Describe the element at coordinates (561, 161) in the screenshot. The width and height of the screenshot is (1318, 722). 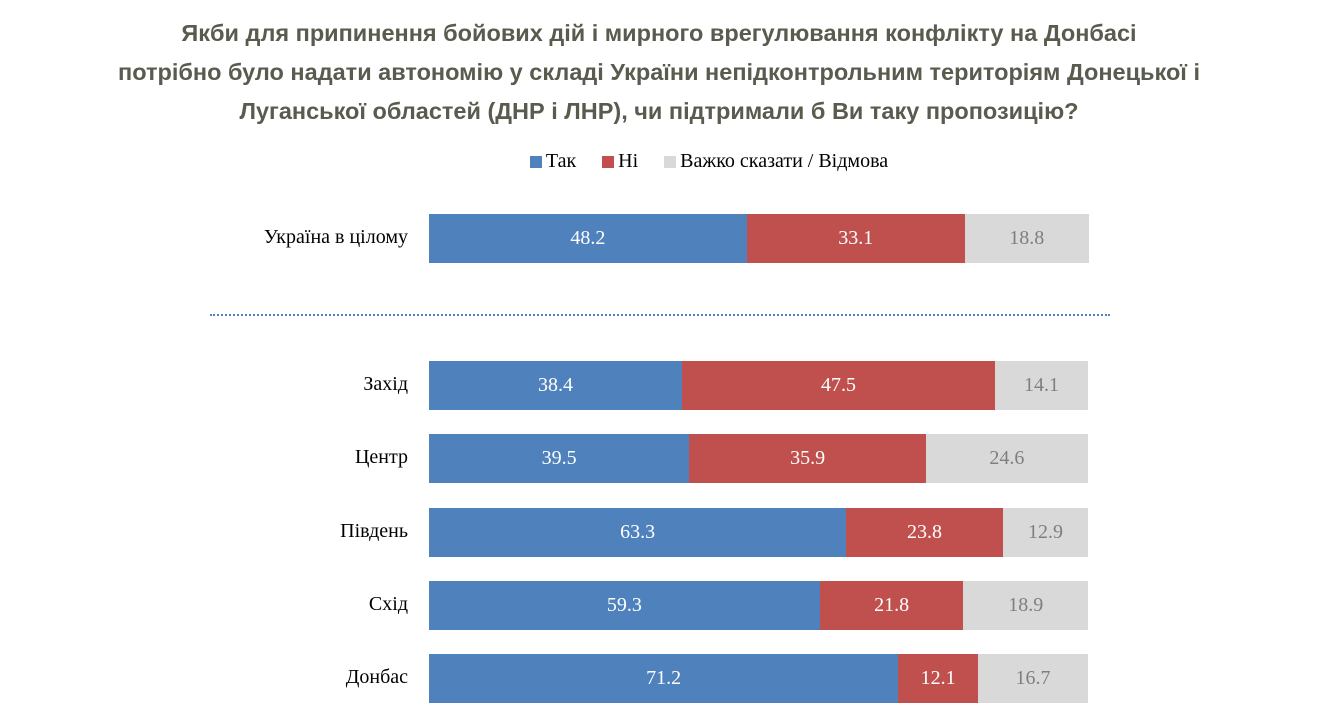
I see `legend-label: Так` at that location.